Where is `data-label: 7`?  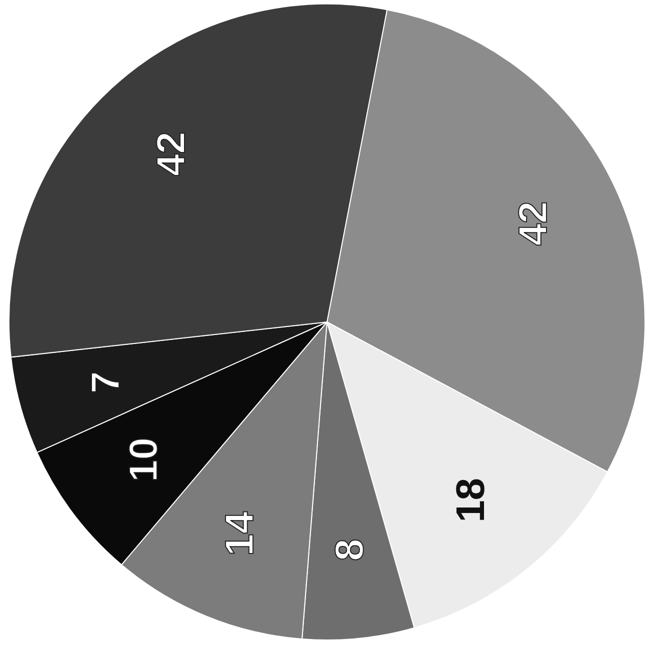
data-label: 7 is located at coordinates (106, 382).